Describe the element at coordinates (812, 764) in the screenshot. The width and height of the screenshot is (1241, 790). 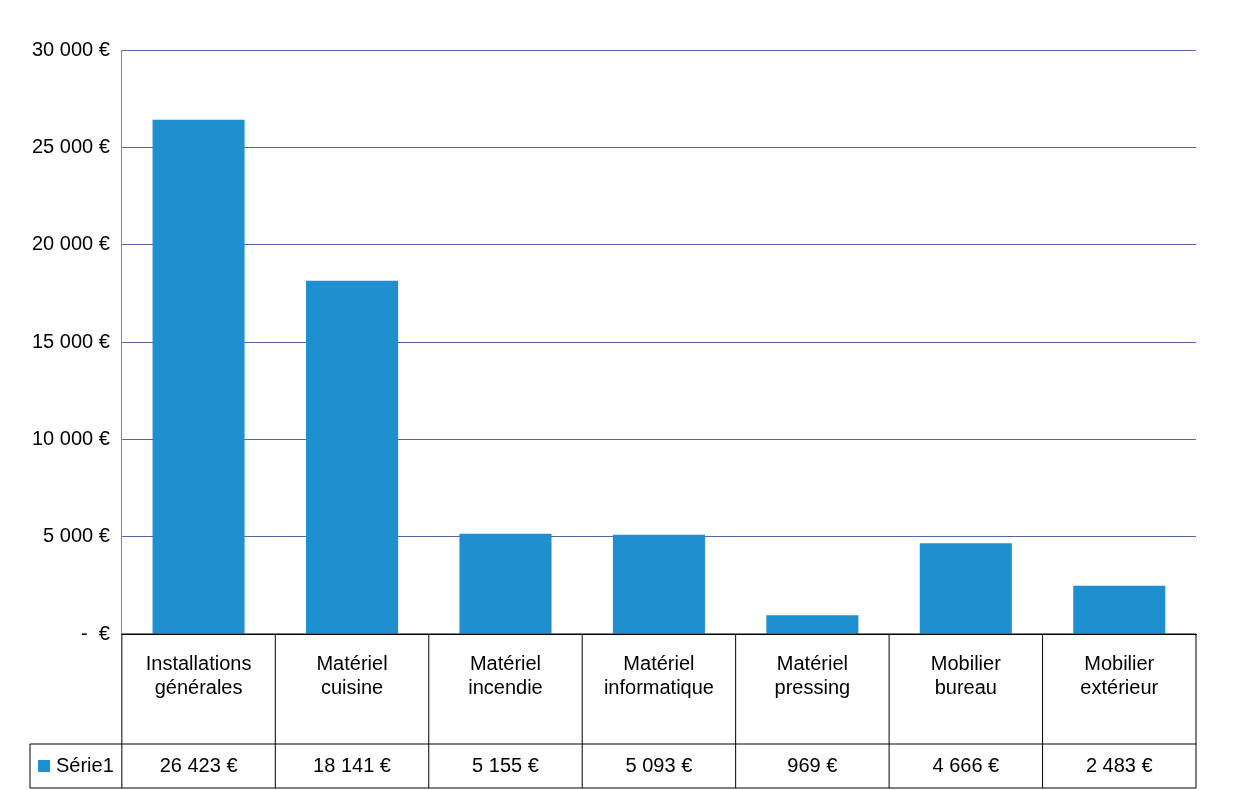
I see `data-label: 969 €` at that location.